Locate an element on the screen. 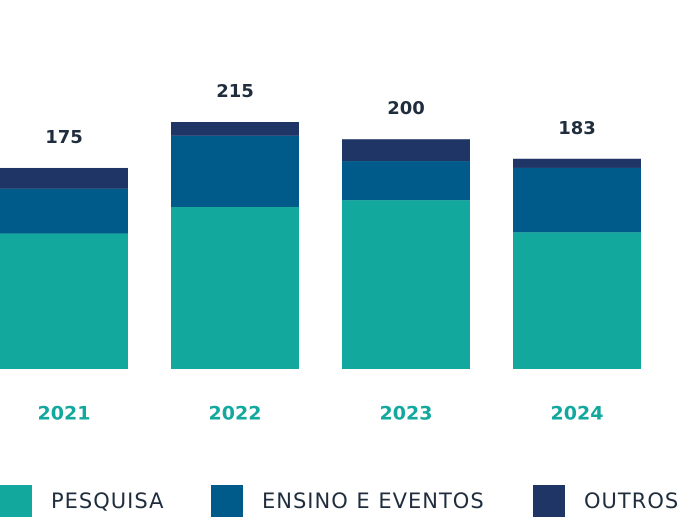 The width and height of the screenshot is (684, 518). x-tick-label: 2023 is located at coordinates (406, 414).